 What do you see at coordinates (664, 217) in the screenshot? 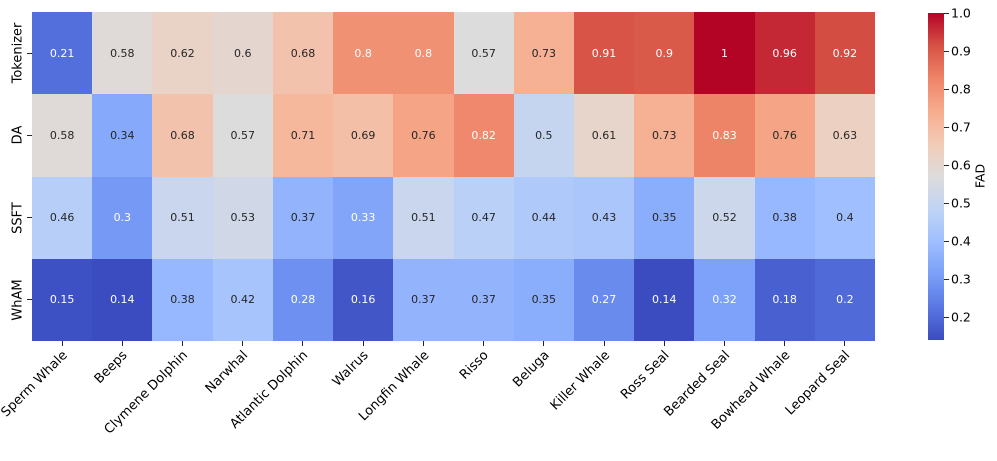
I see `heatmap-cell: 0.35` at bounding box center [664, 217].